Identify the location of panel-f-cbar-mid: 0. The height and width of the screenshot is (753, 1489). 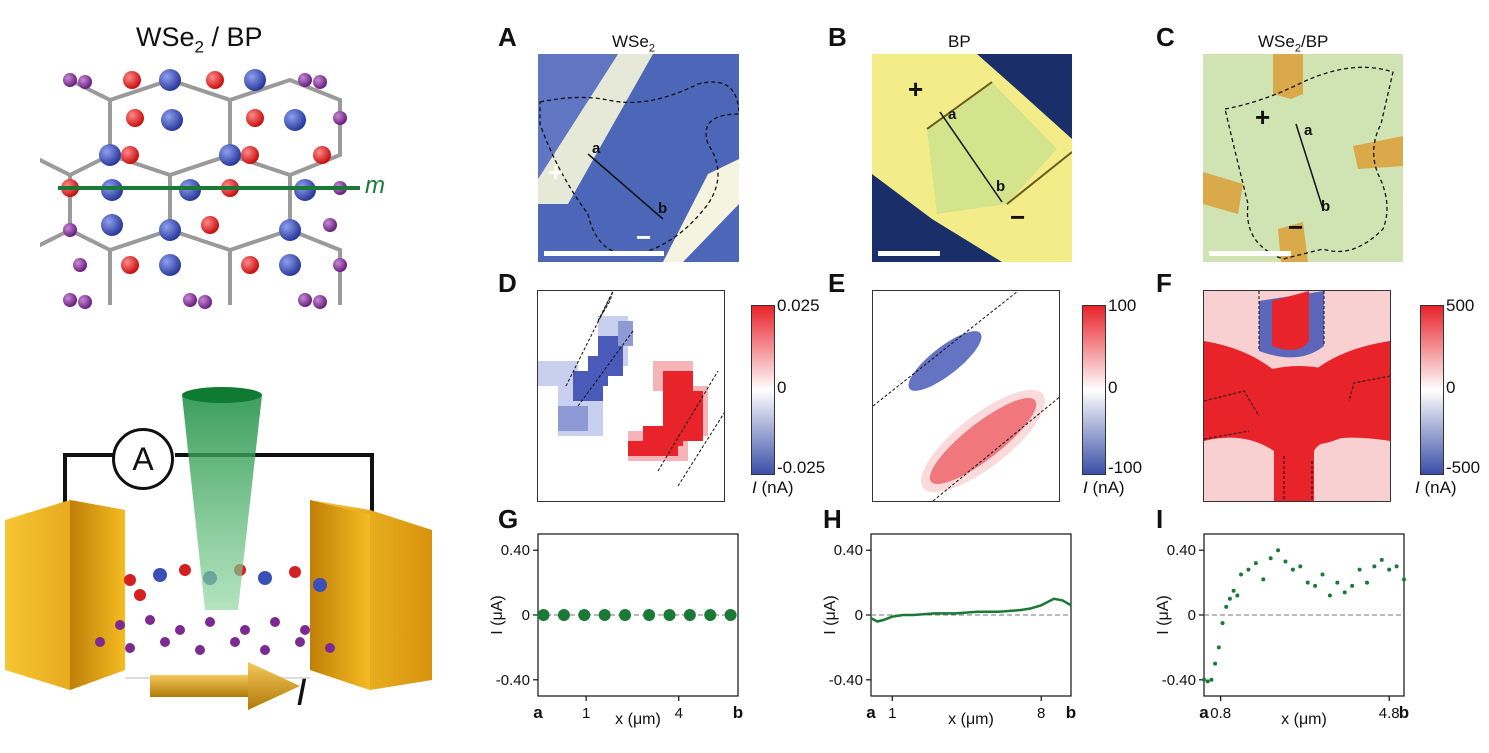
(1451, 387).